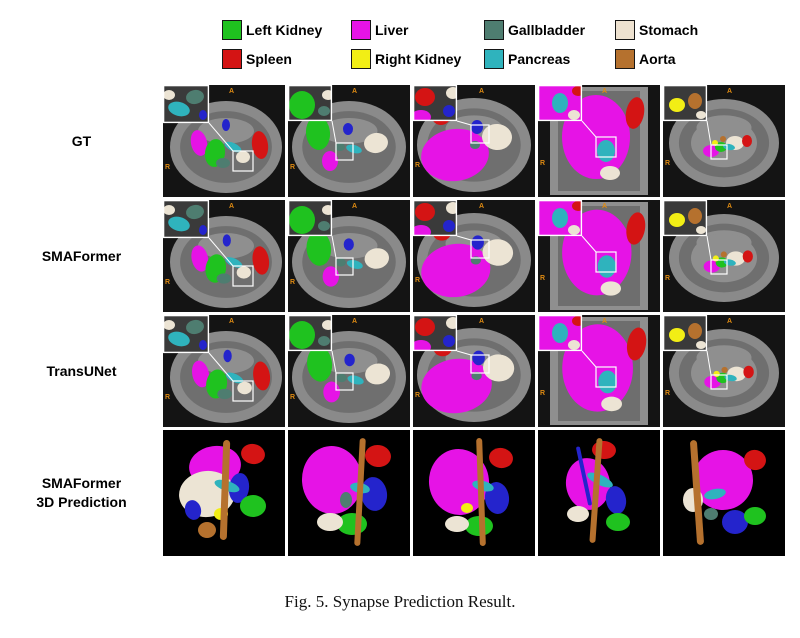 The image size is (800, 638). What do you see at coordinates (625, 59) in the screenshot?
I see `color-swatch-aorta` at bounding box center [625, 59].